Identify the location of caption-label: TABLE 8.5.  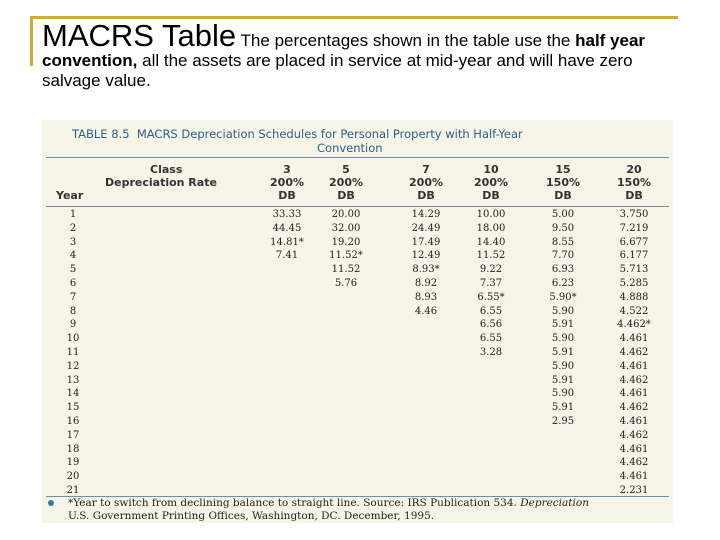
(101, 134).